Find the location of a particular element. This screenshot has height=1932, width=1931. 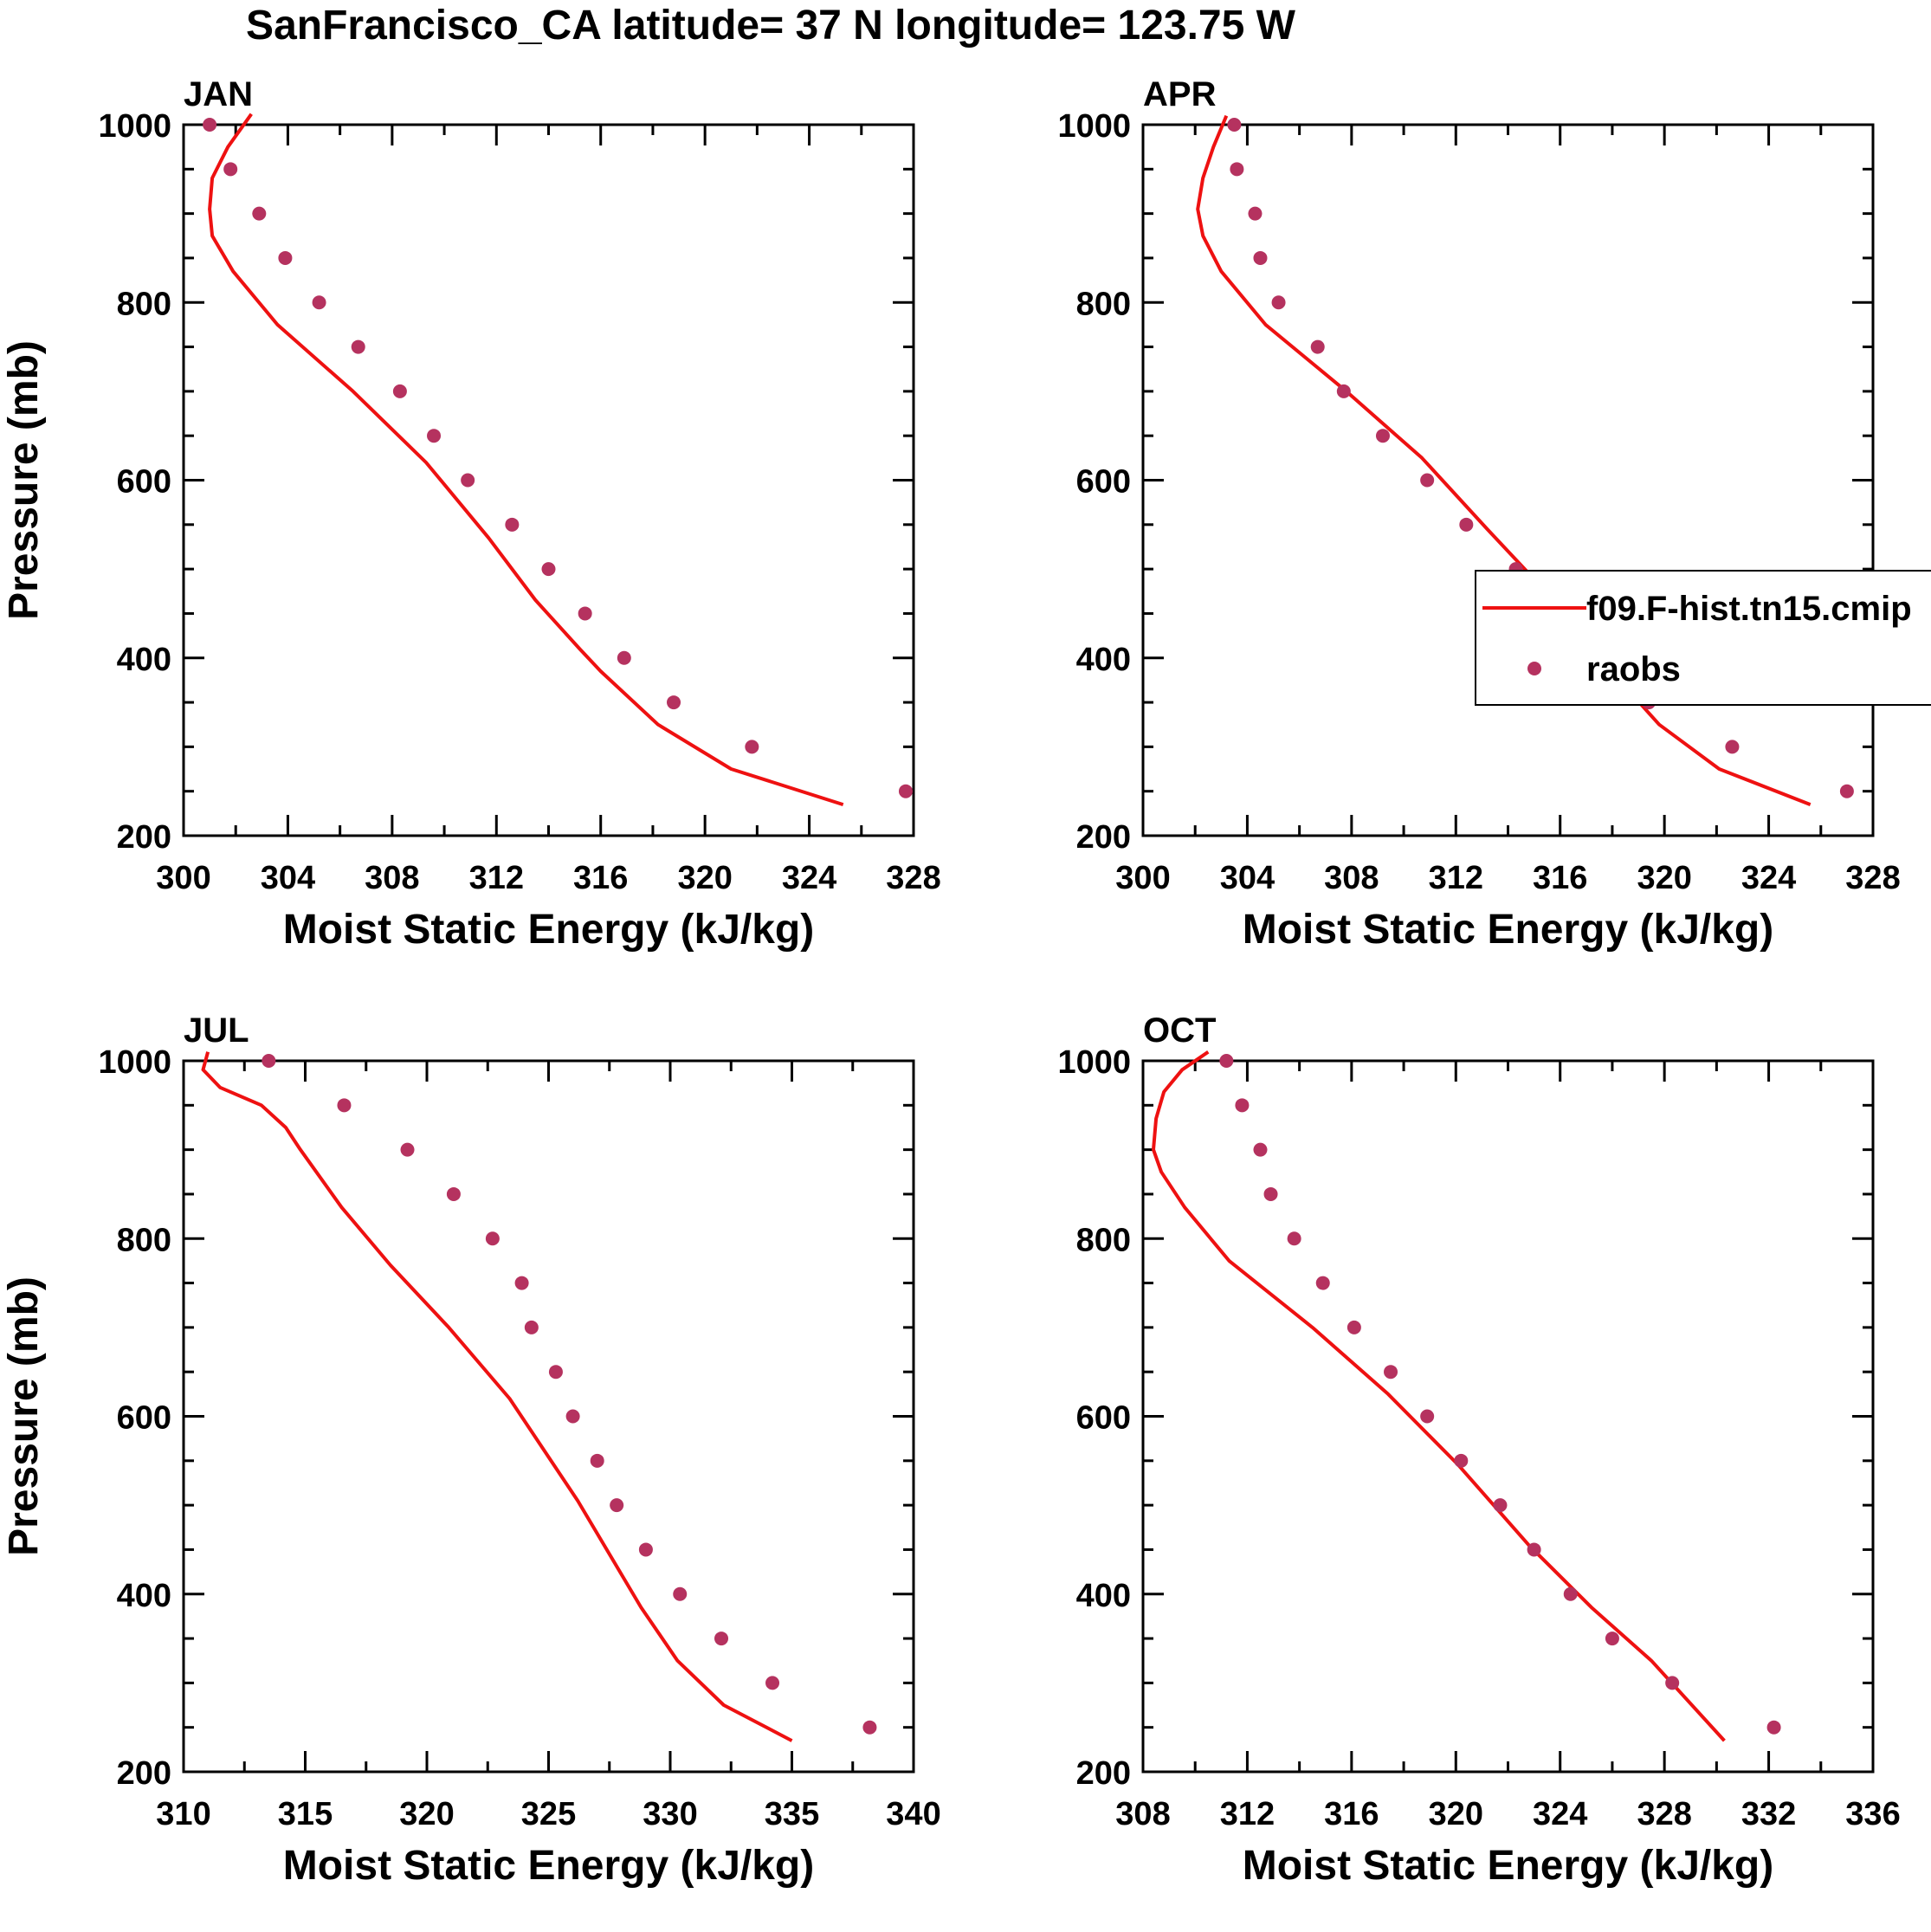

x-tick-label: 300 is located at coordinates (1142, 878).